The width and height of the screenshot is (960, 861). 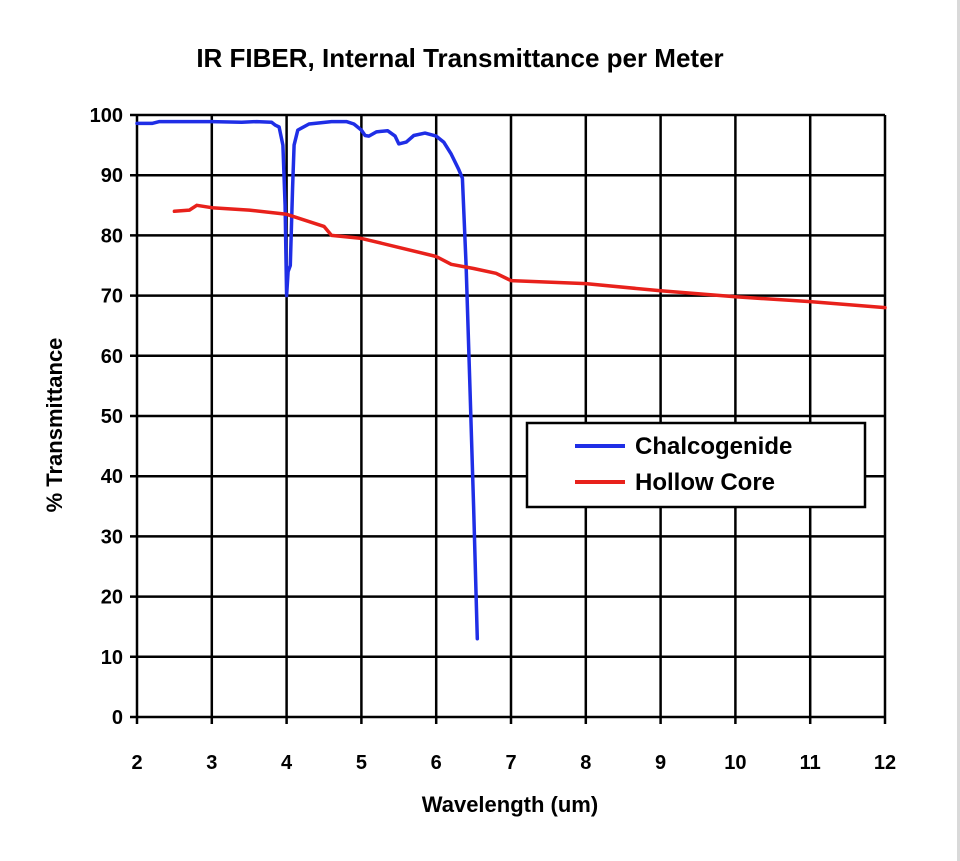 What do you see at coordinates (117, 718) in the screenshot?
I see `y-tick-label-0: 0` at bounding box center [117, 718].